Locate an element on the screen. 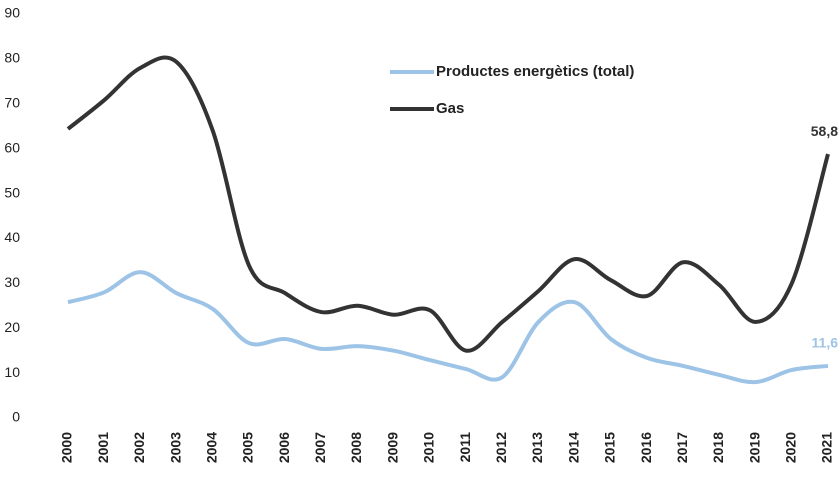  x-tick-label: 2013 is located at coordinates (537, 447).